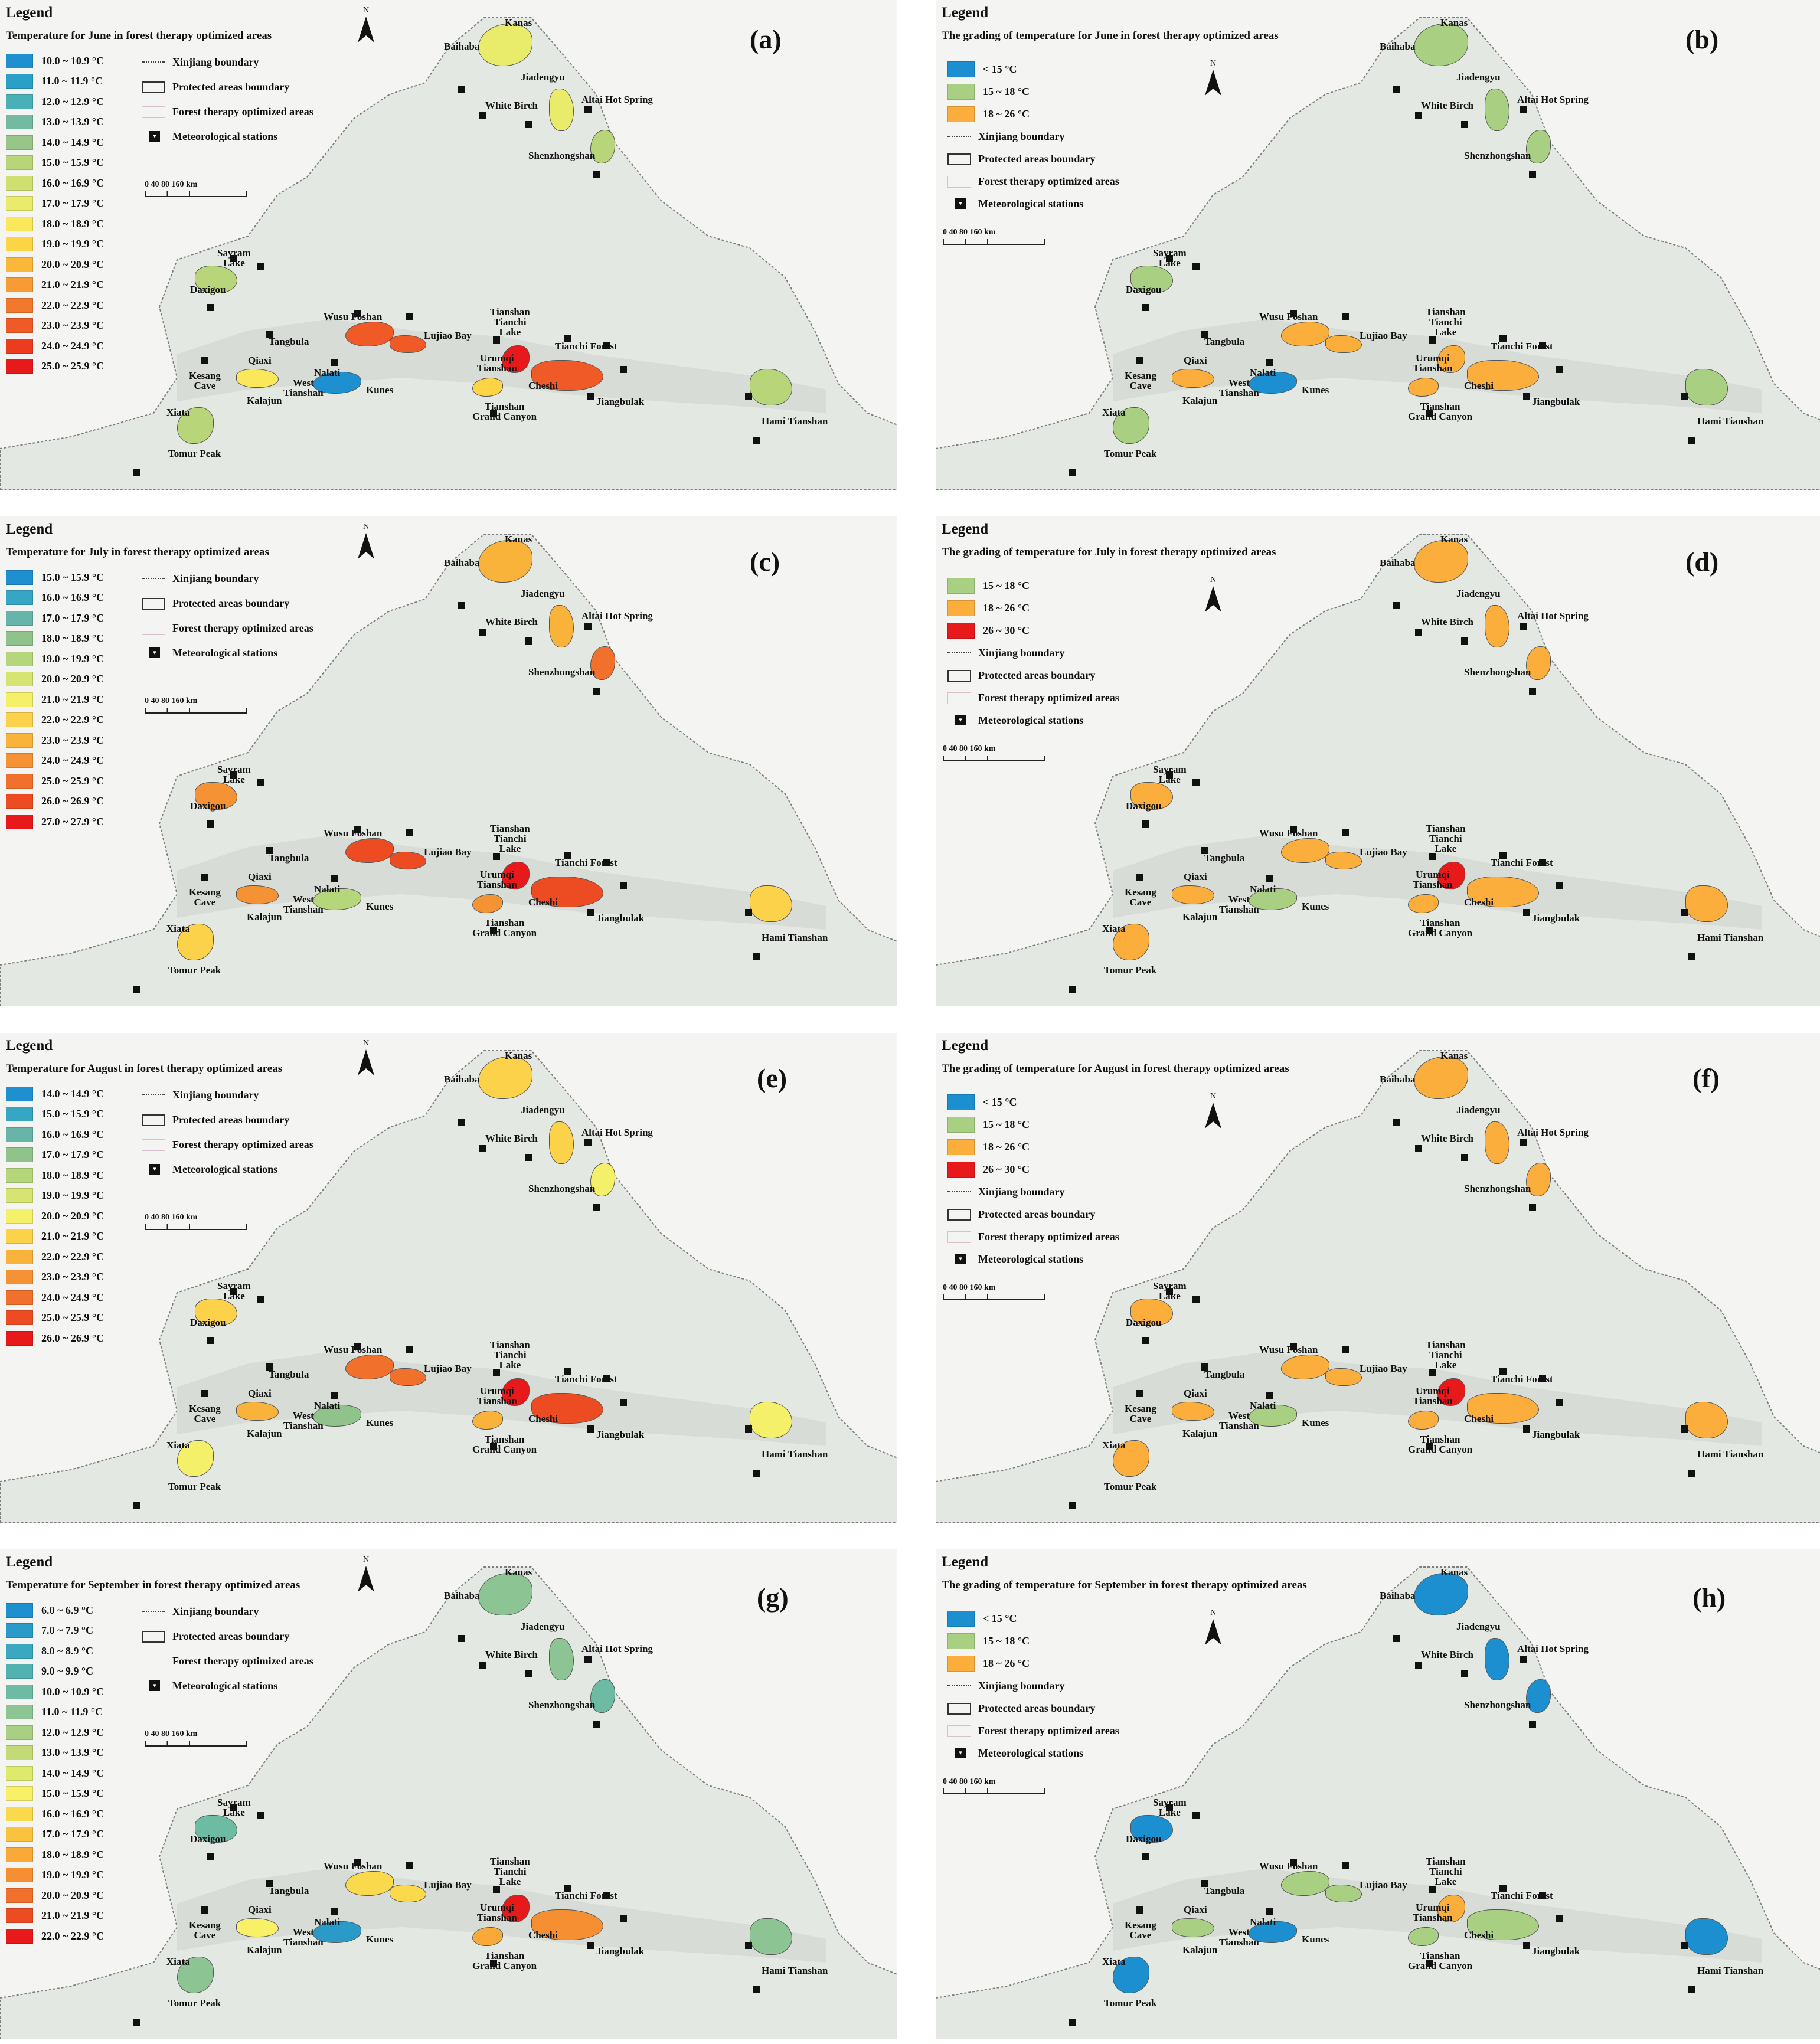  Describe the element at coordinates (72, 1915) in the screenshot. I see `ramp-label: 21.0 ~ 21.9 °C` at that location.